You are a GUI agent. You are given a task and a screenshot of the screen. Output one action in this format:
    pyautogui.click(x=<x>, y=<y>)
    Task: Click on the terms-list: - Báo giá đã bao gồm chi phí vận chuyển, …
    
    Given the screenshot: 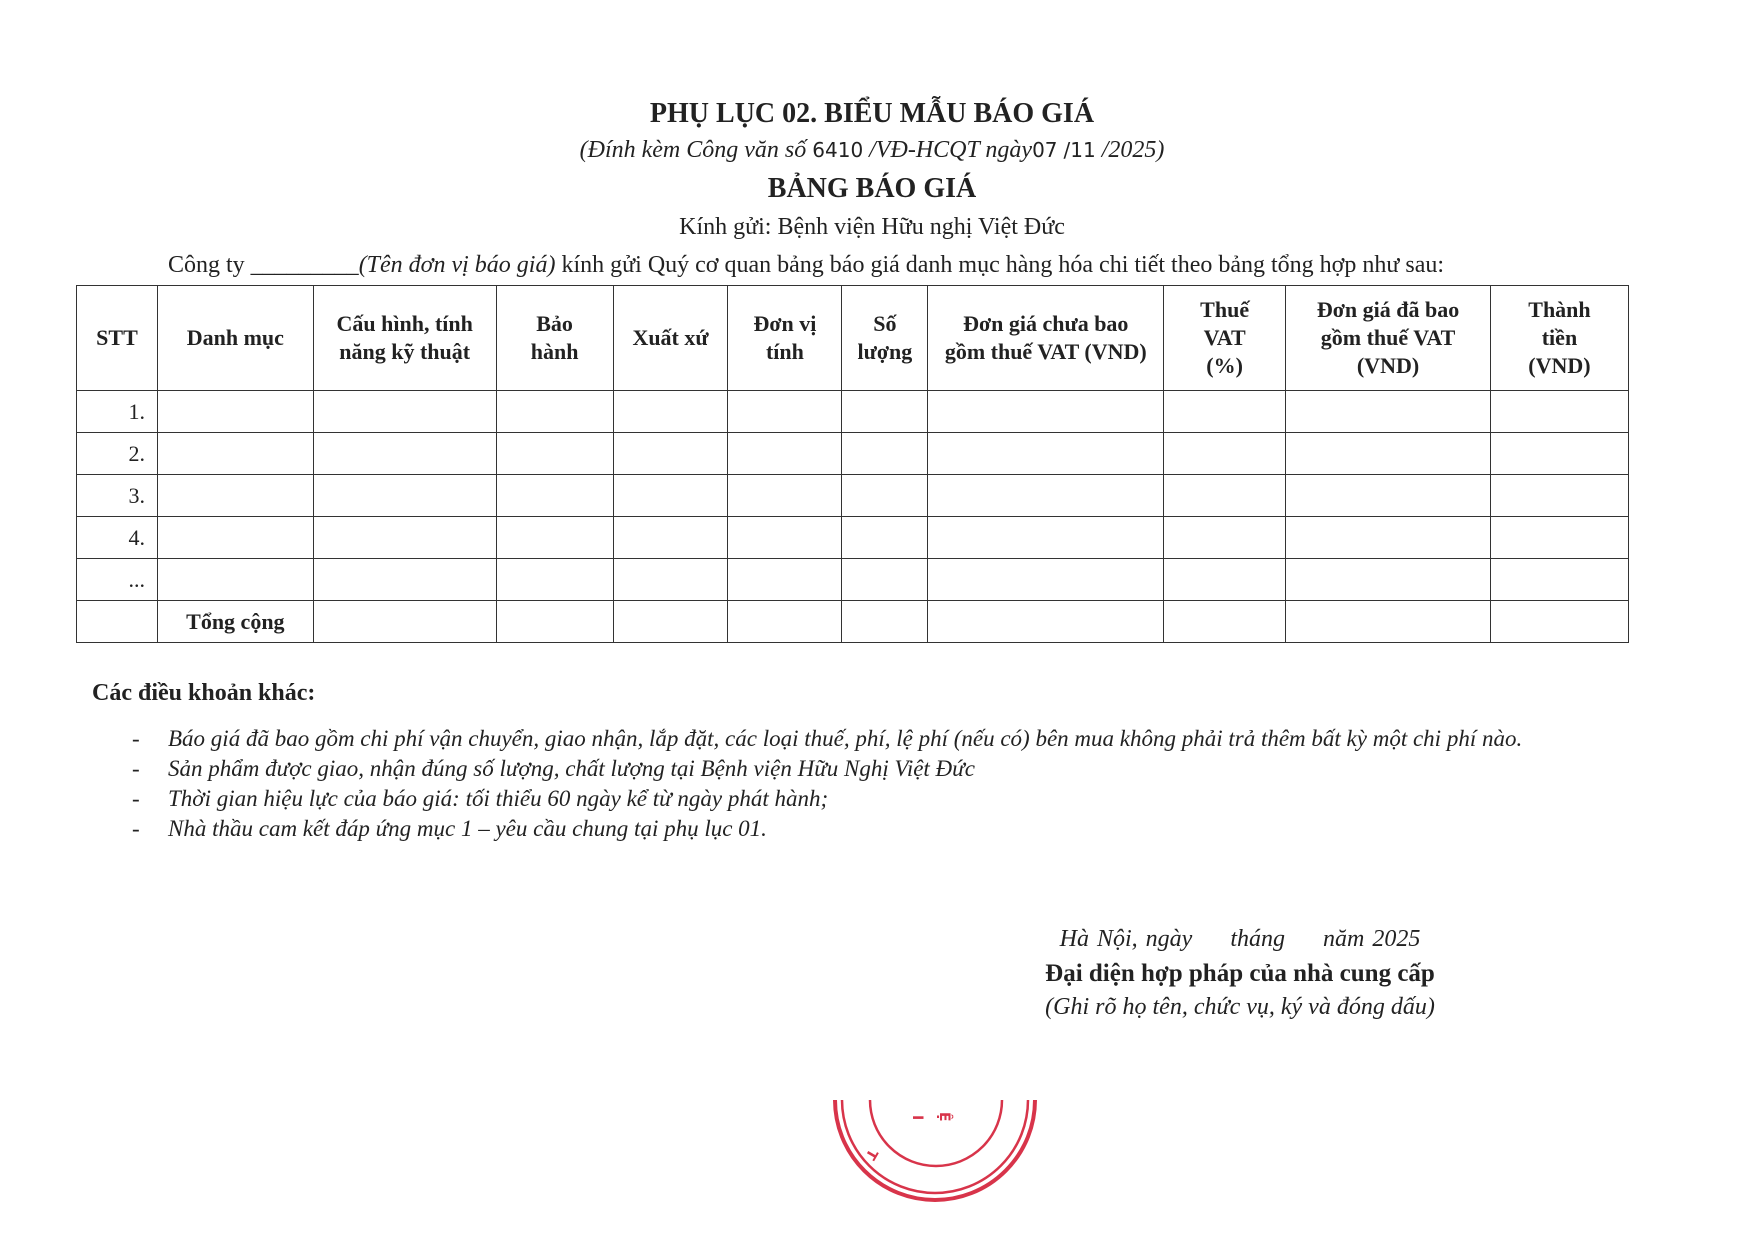 What is the action you would take?
    pyautogui.click(x=872, y=784)
    